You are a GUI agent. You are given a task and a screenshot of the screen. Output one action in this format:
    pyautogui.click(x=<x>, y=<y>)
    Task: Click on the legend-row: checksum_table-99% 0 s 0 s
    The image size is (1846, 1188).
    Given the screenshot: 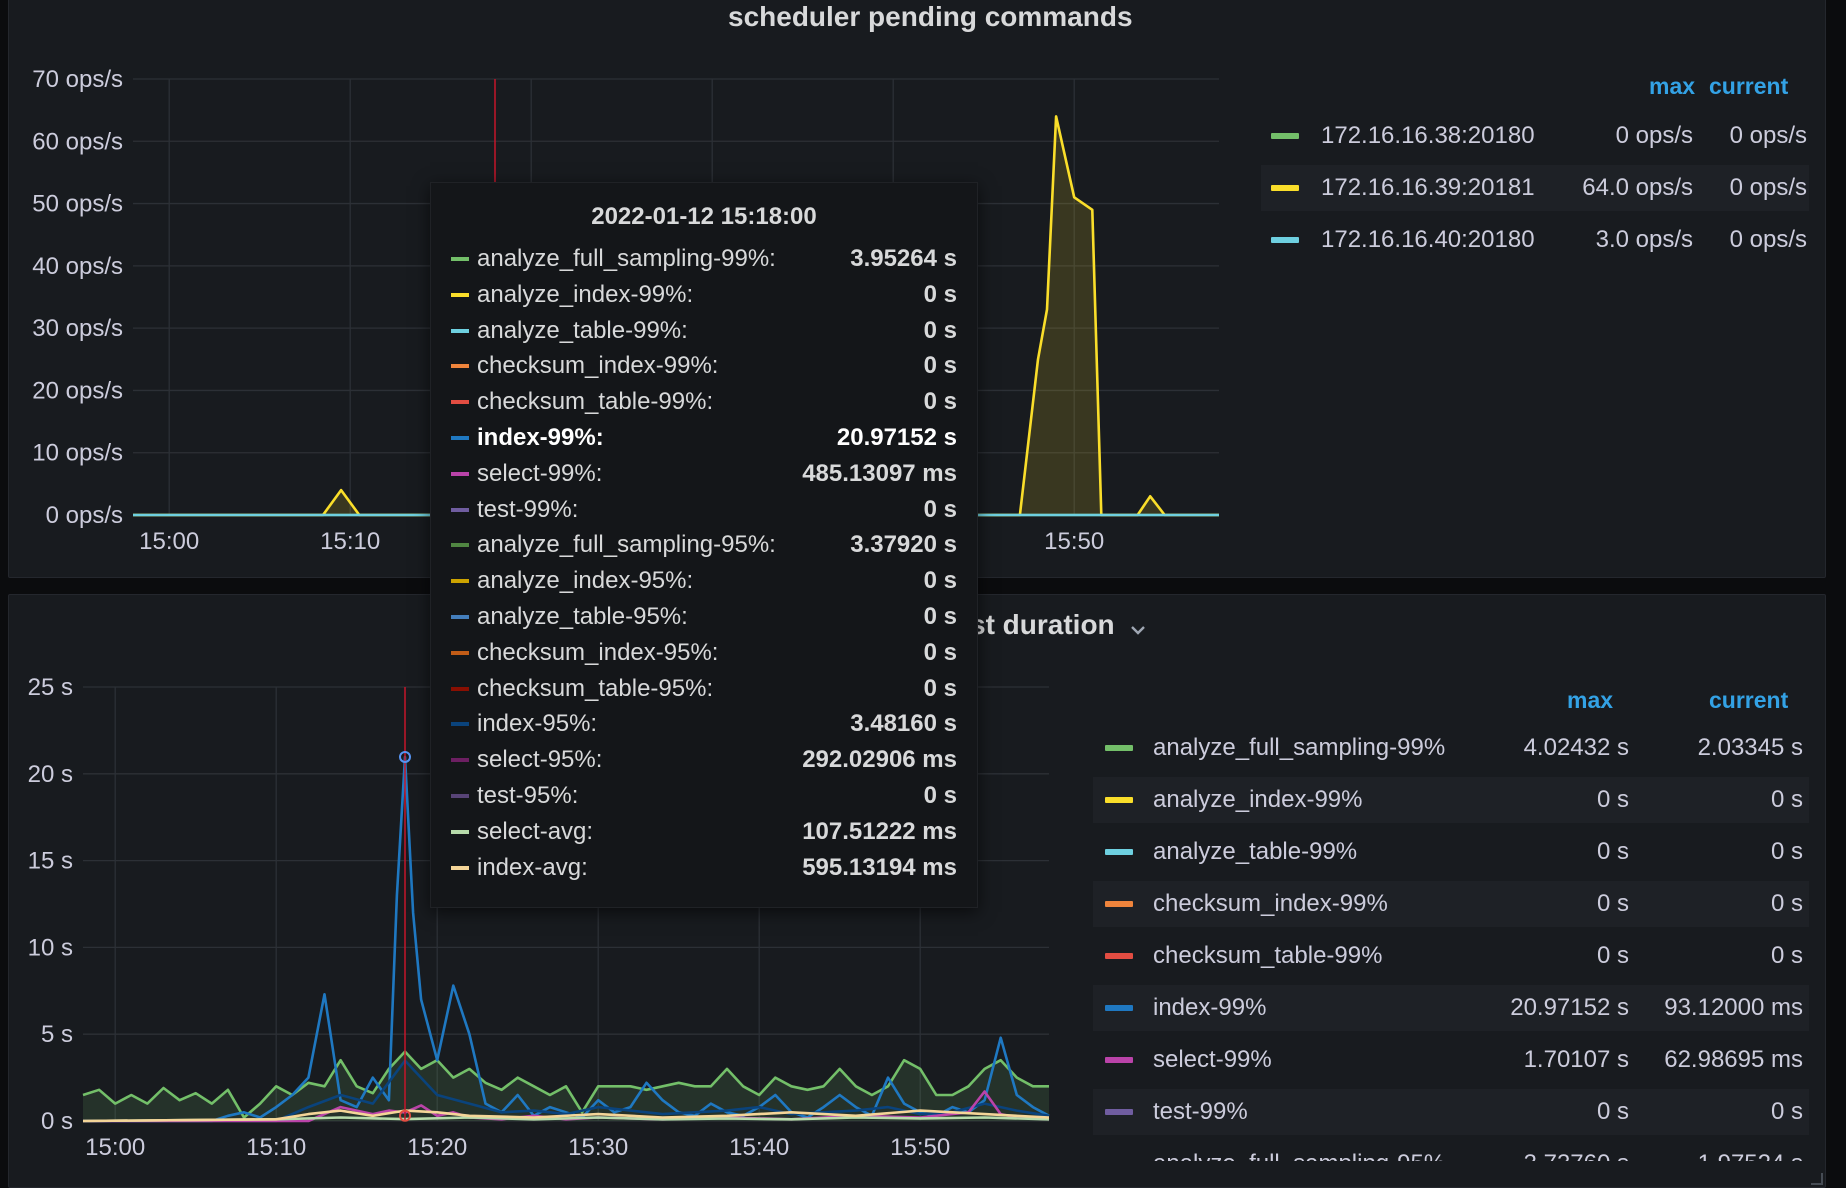 What is the action you would take?
    pyautogui.click(x=1451, y=956)
    